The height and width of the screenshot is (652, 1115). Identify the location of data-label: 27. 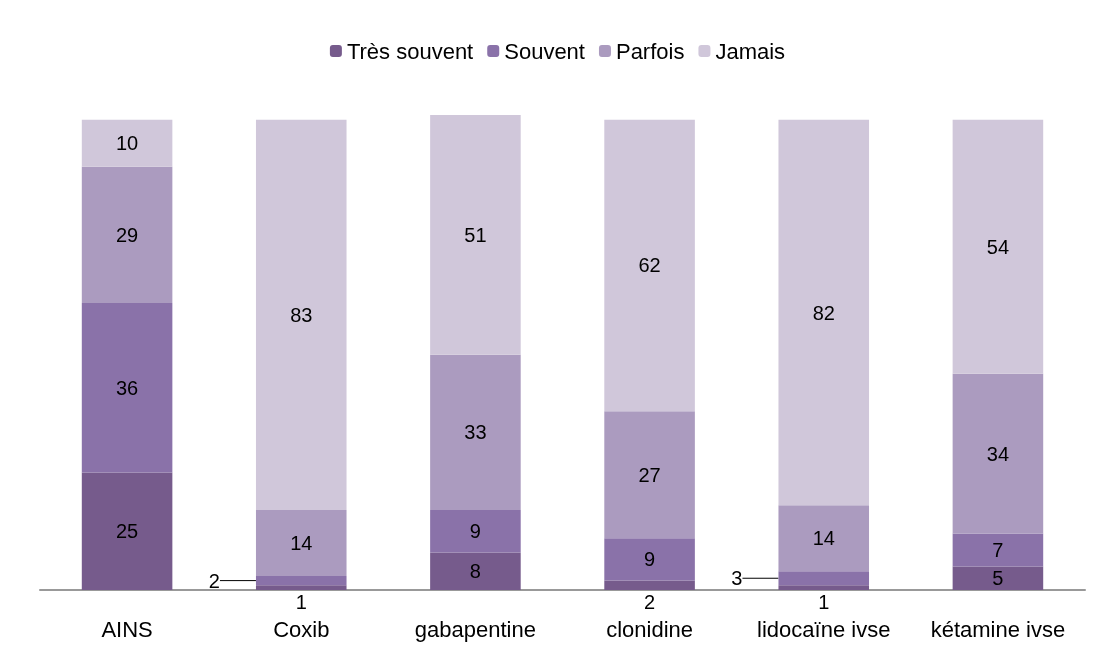
(649, 474).